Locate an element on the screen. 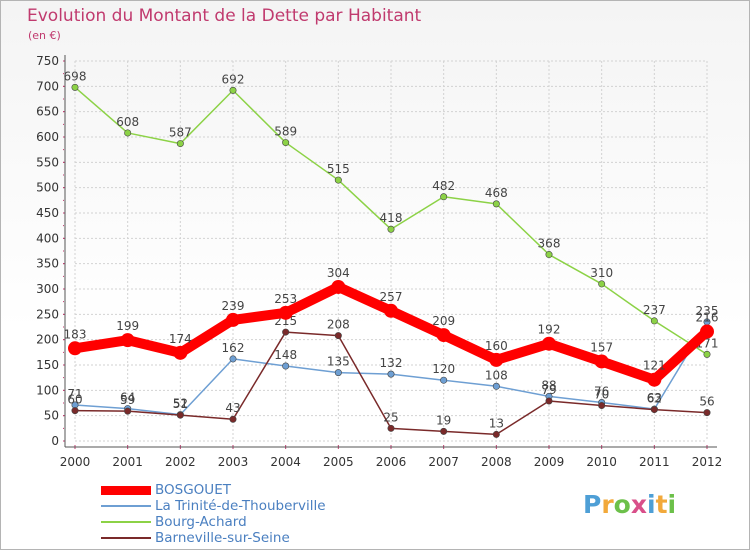 This screenshot has width=750, height=550. x-tick-label: 2002 is located at coordinates (180, 462).